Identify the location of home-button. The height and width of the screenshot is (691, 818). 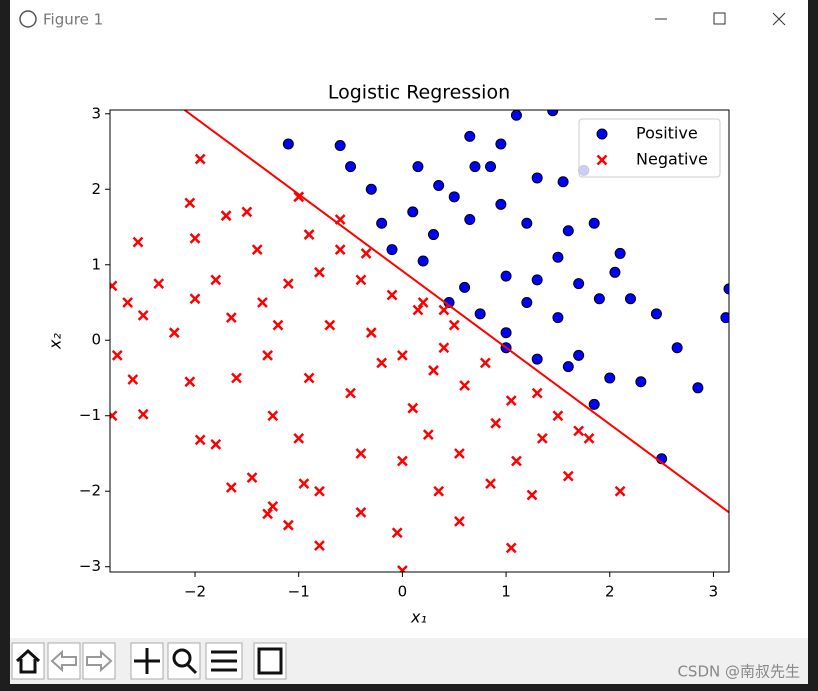
(28, 661).